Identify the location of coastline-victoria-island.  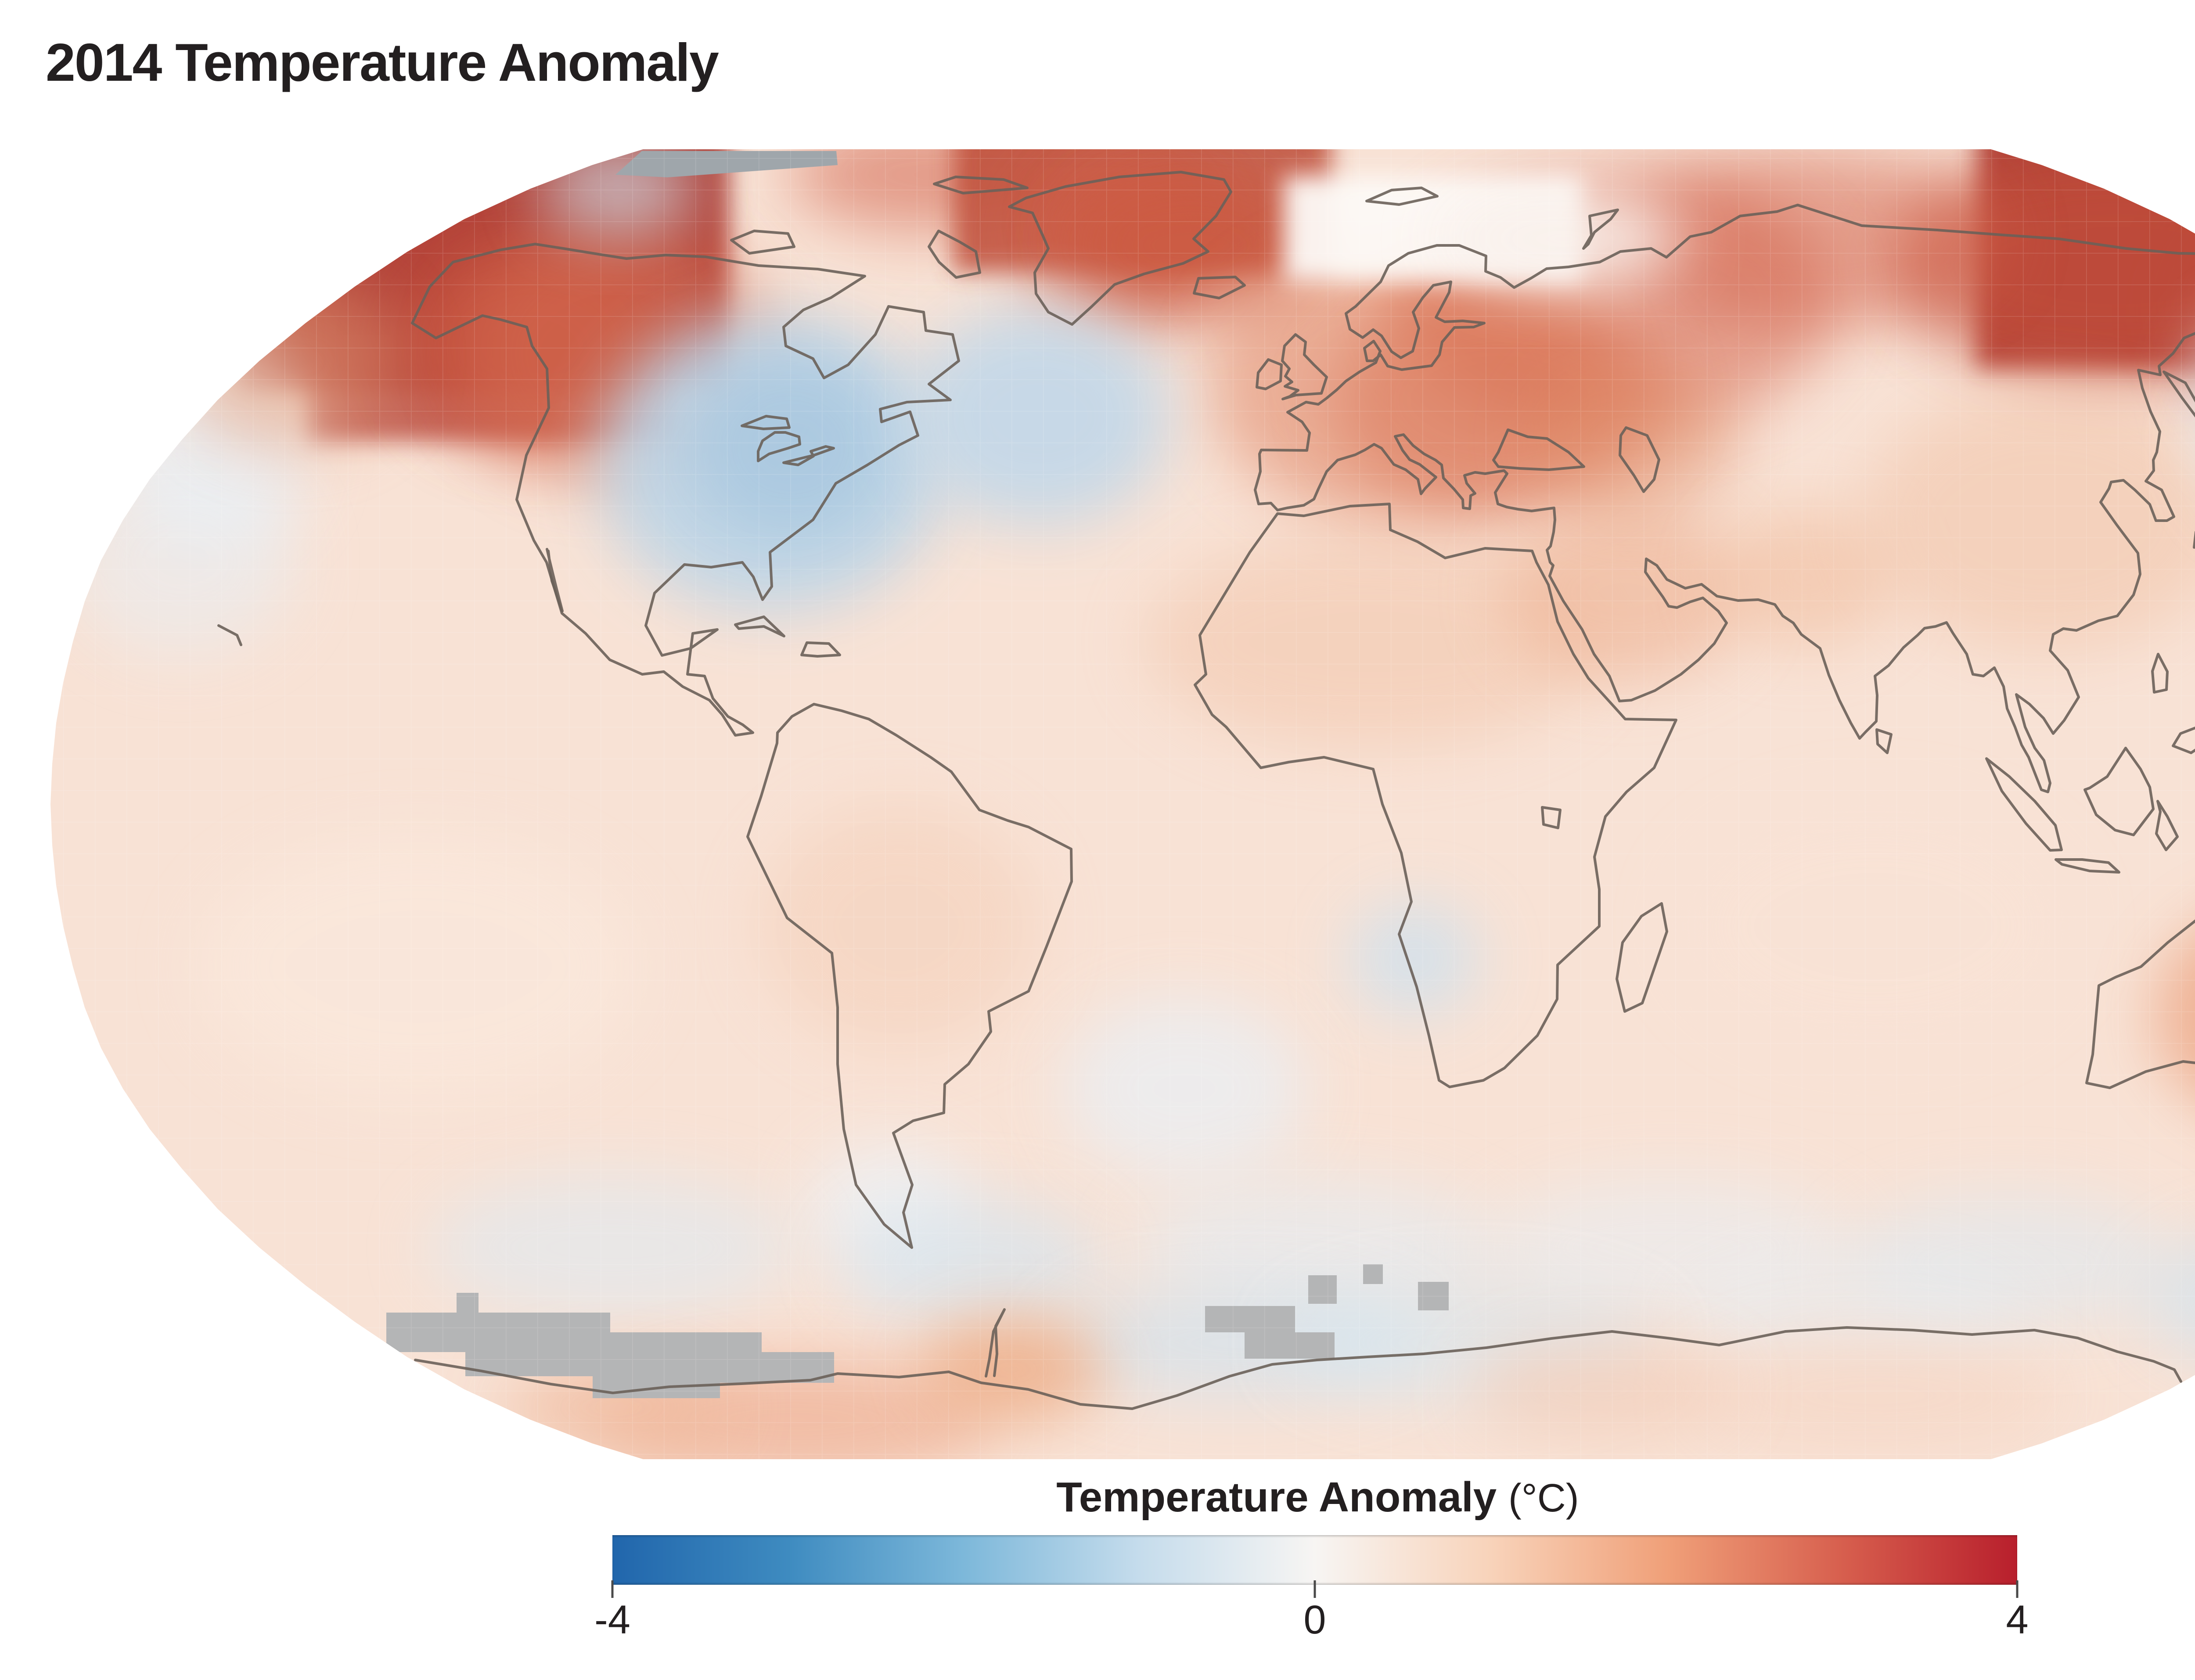
(762, 243).